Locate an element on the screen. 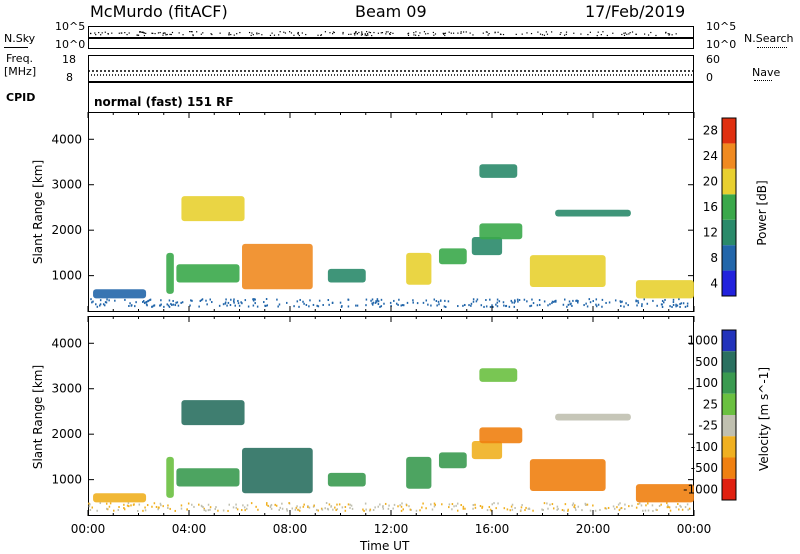 The height and width of the screenshot is (554, 800). cpid-panel is located at coordinates (391, 97).